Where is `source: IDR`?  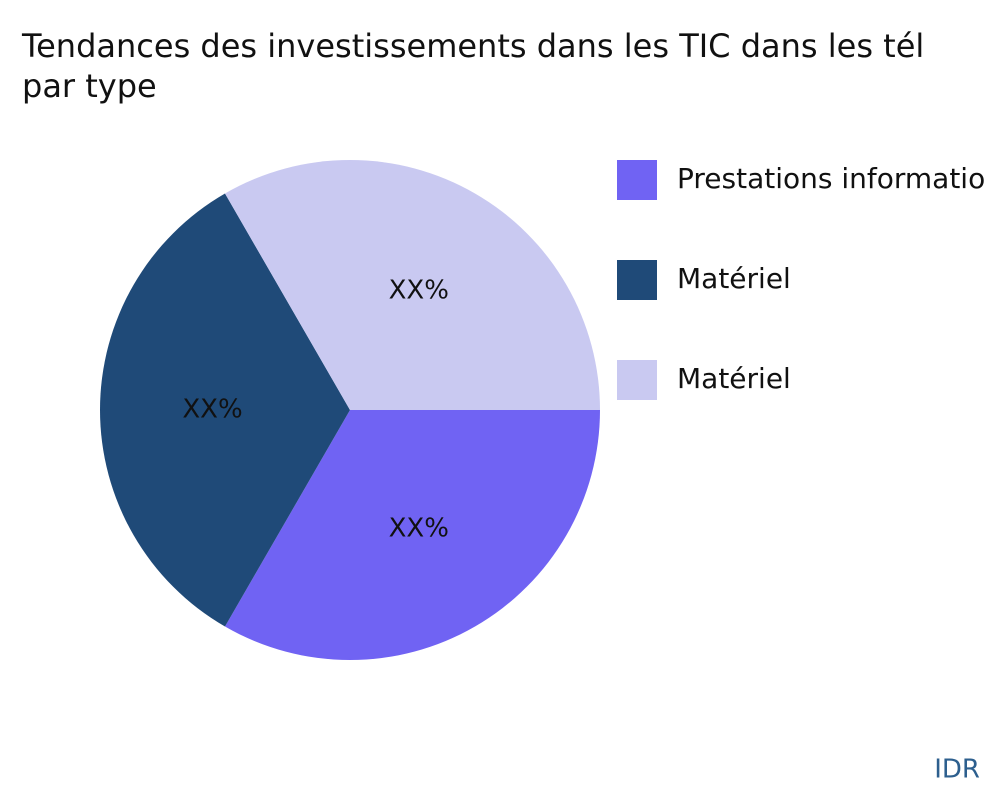
source: IDR is located at coordinates (957, 770).